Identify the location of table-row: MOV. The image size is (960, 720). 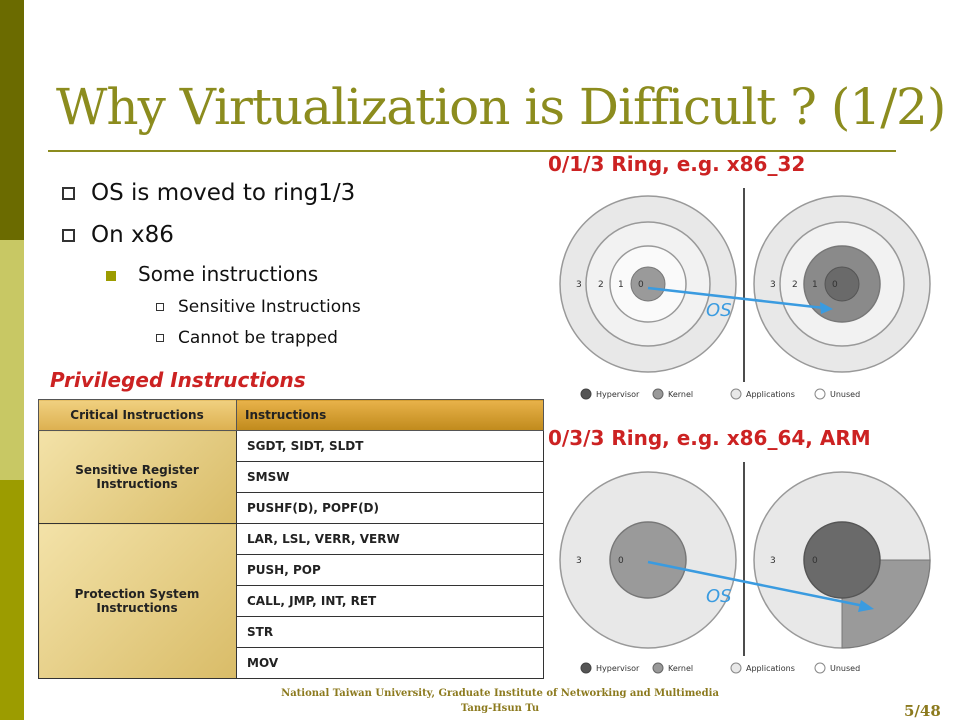
(291, 663).